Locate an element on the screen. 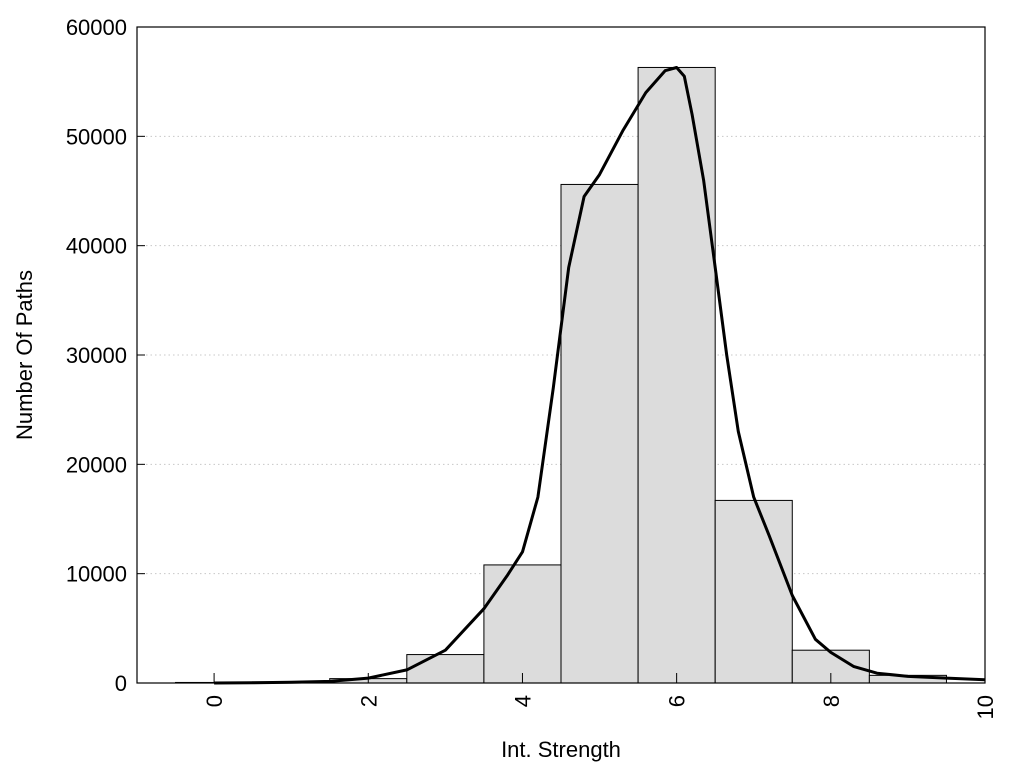 The image size is (1024, 773). y-tick-label: 20000 is located at coordinates (96, 464).